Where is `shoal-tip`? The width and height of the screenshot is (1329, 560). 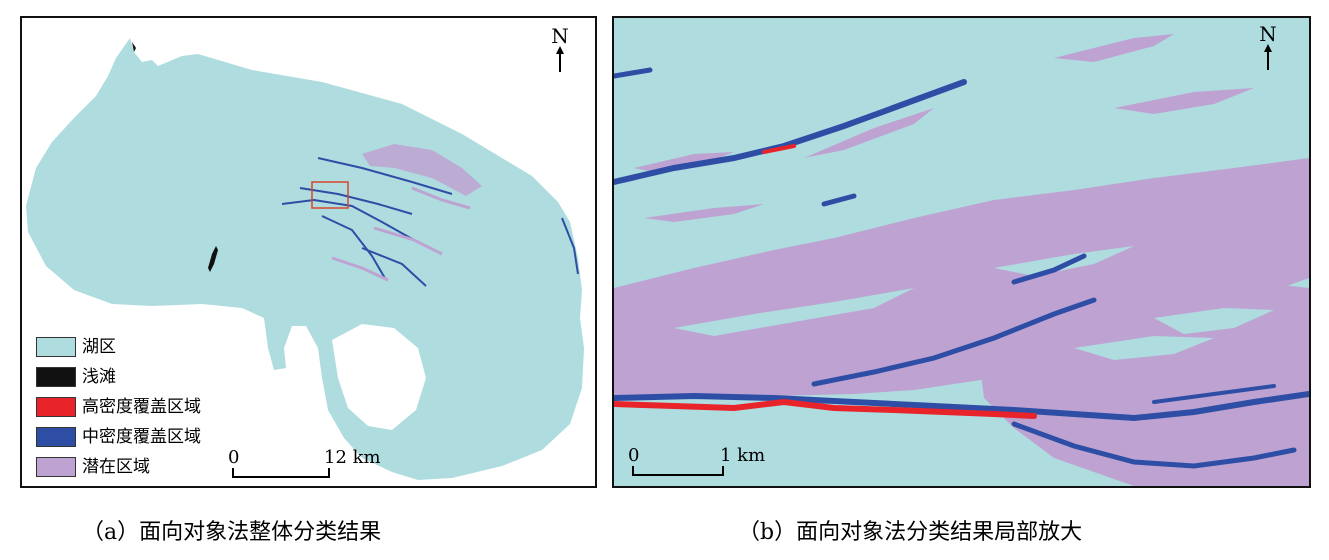
shoal-tip is located at coordinates (134, 47).